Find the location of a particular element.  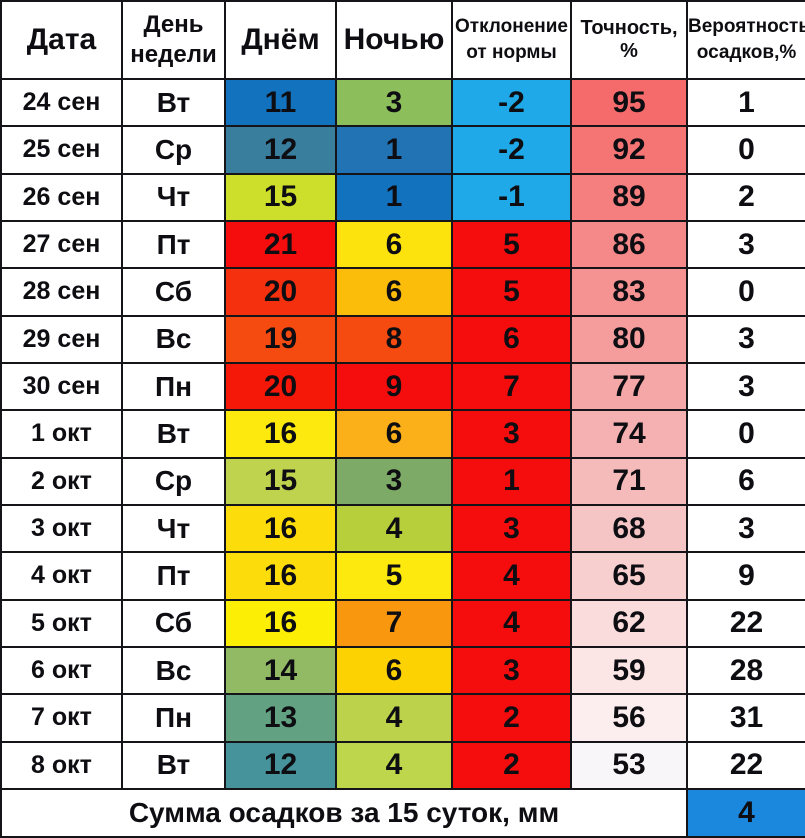

day-temp-cell: 11 is located at coordinates (280, 102).